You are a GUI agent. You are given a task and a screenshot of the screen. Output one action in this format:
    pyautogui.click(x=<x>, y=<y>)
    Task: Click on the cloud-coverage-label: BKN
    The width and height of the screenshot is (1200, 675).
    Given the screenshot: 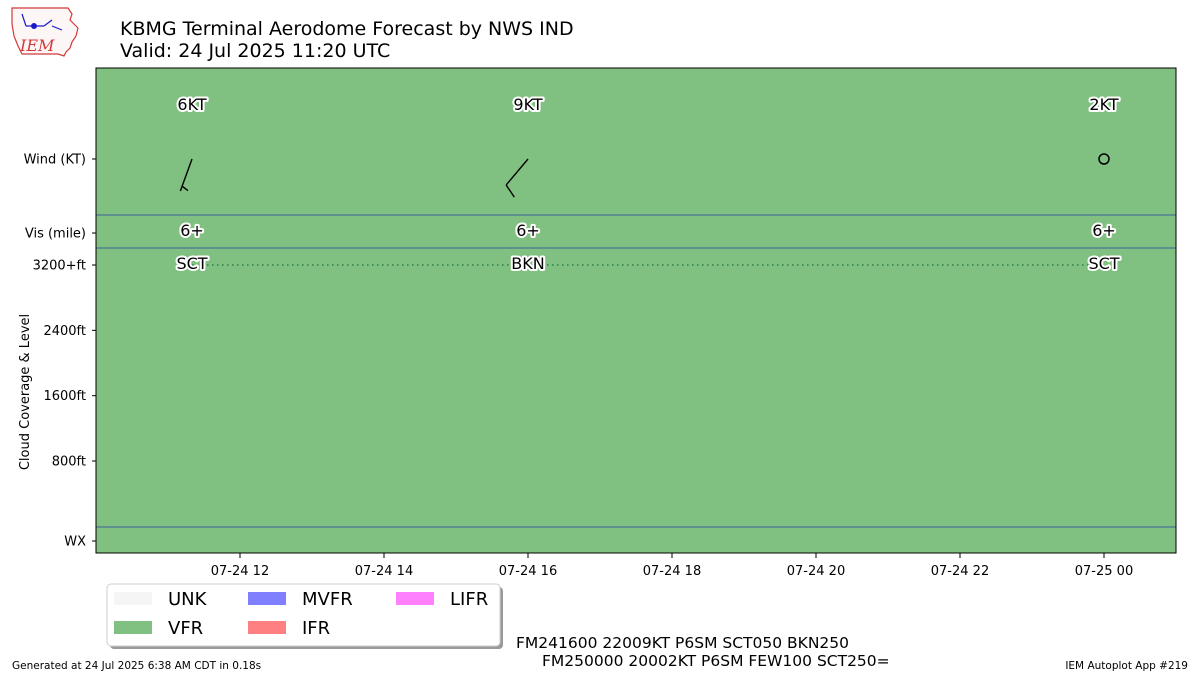 What is the action you would take?
    pyautogui.click(x=527, y=263)
    